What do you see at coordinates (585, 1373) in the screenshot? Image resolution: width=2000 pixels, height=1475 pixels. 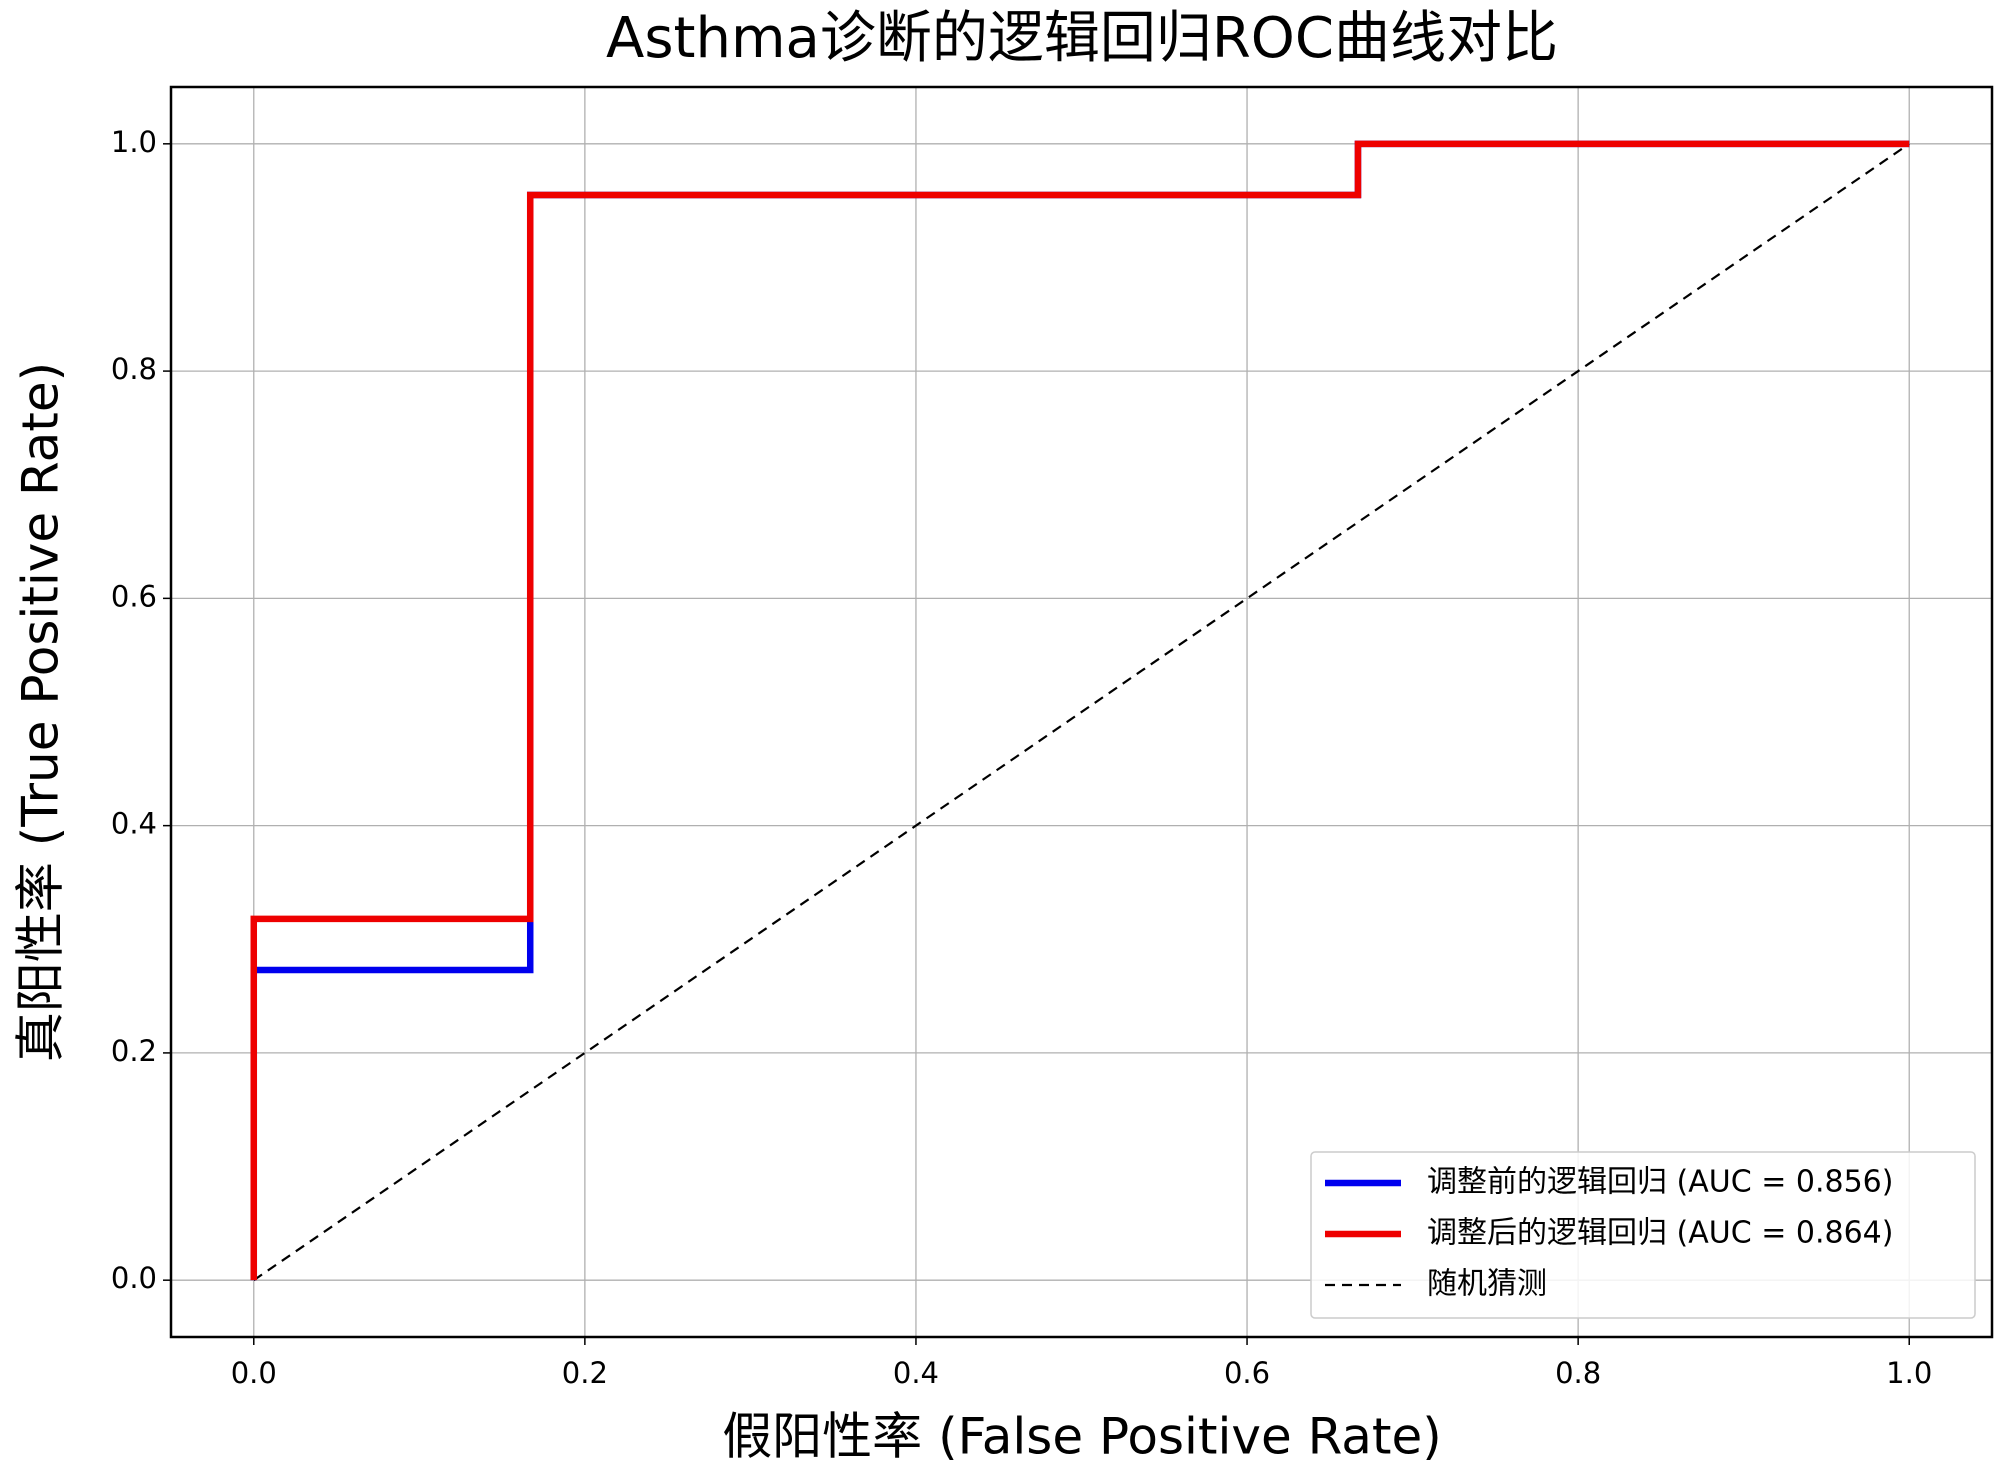 I see `x-tick-label: 0.2` at bounding box center [585, 1373].